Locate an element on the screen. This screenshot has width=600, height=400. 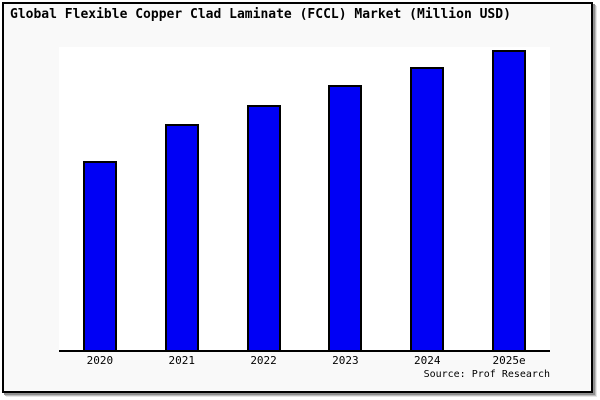
bar-slot-2020 is located at coordinates (100, 198).